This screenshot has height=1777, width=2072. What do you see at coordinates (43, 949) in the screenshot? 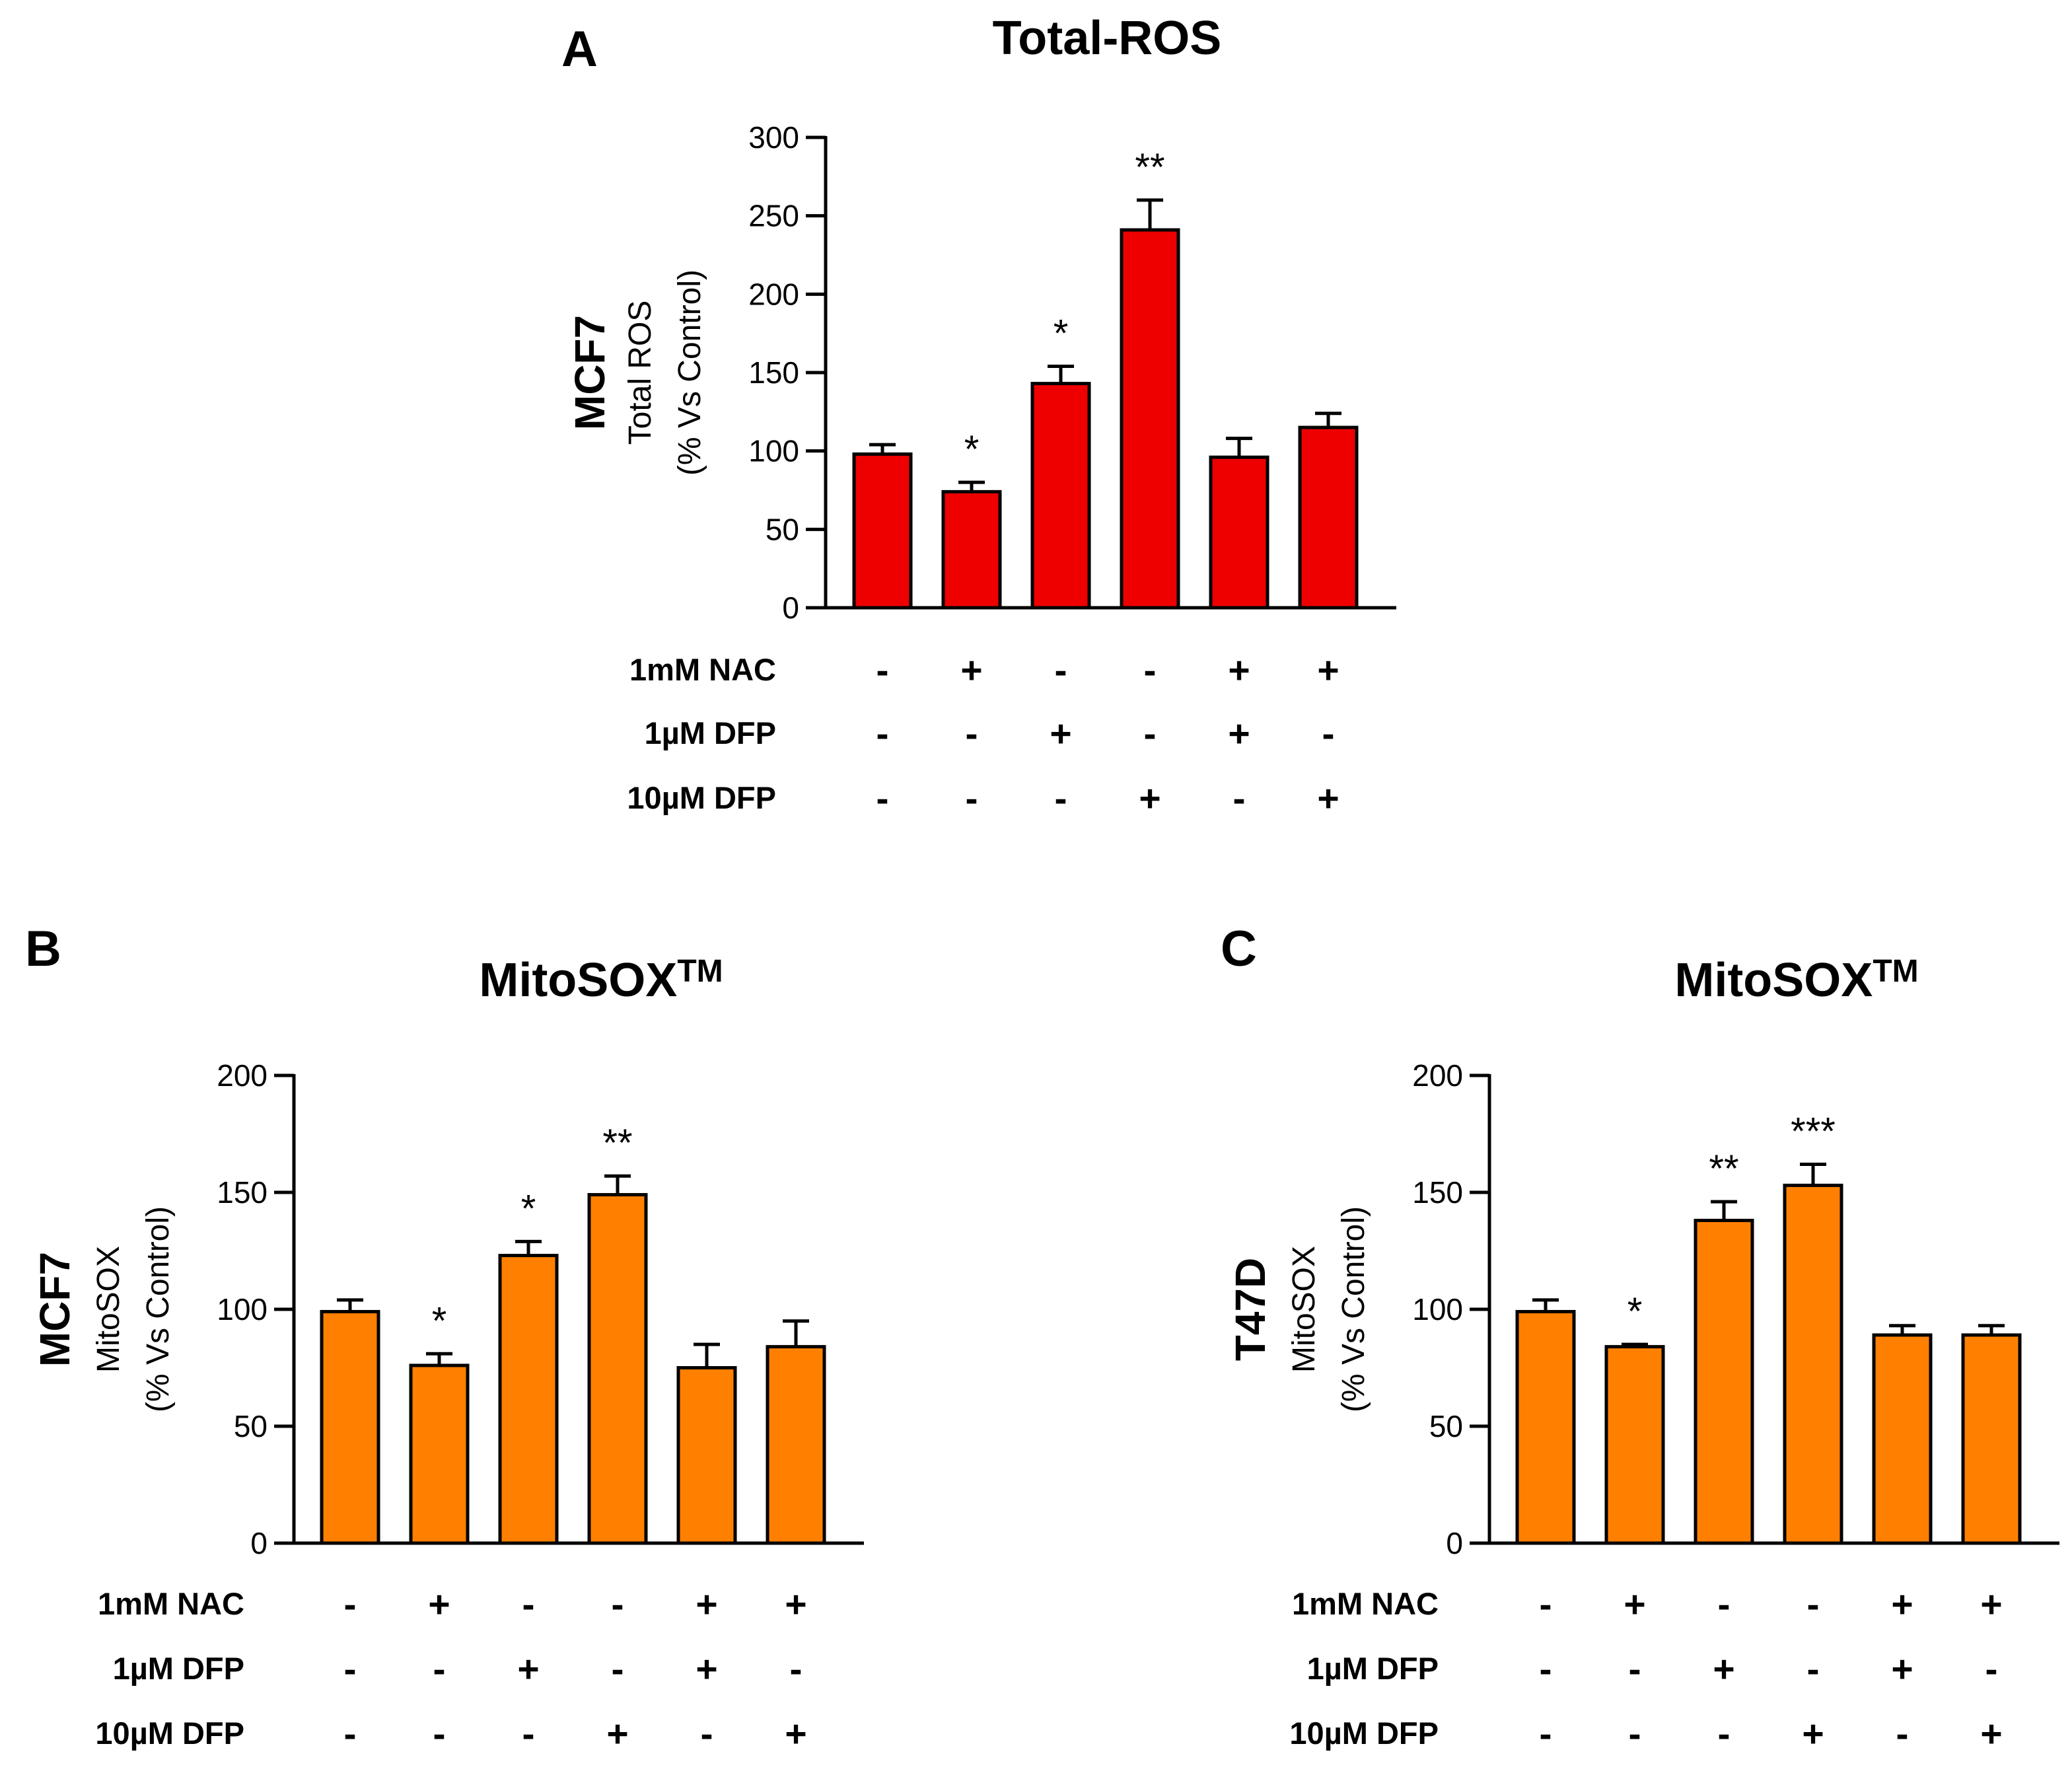
I see `panel-letter-b: B` at bounding box center [43, 949].